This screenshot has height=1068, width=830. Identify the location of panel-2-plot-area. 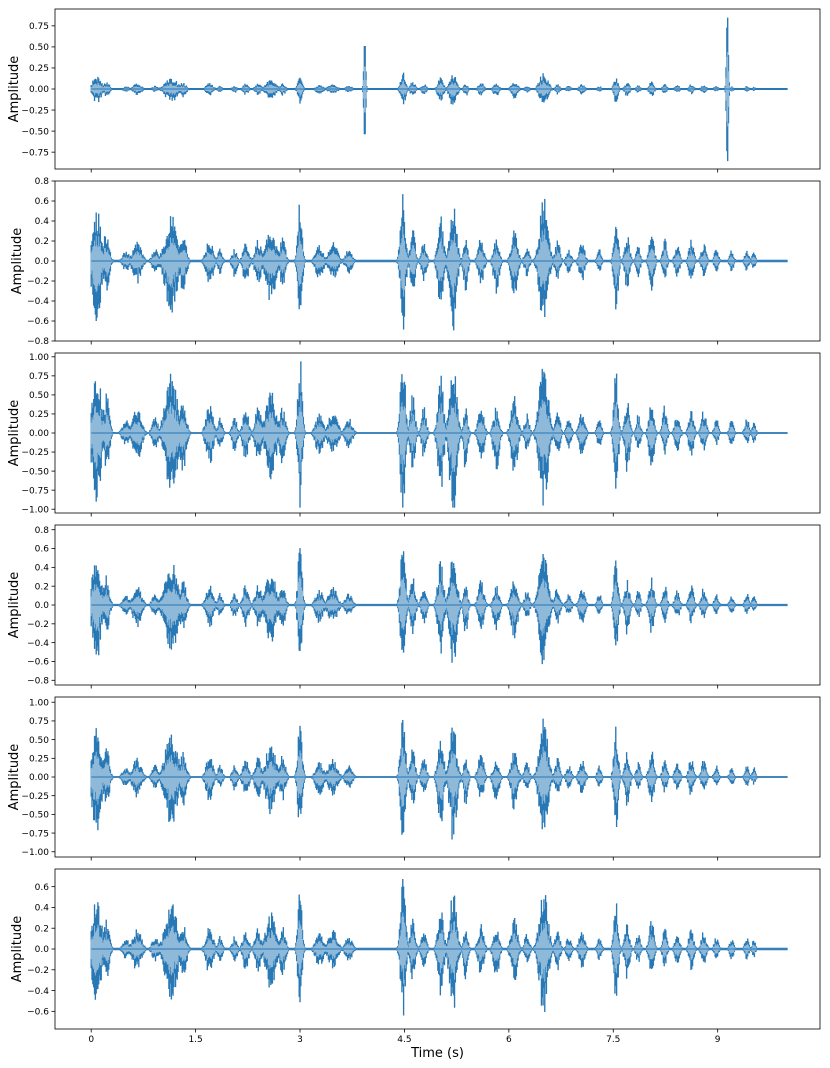
(439, 262).